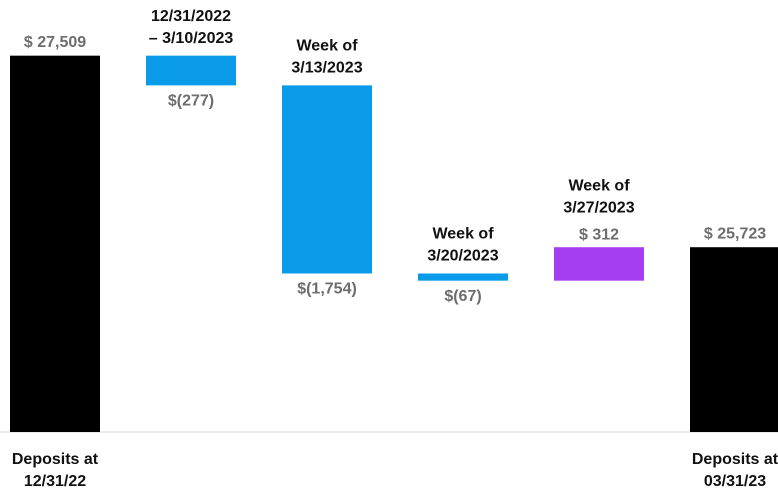 The width and height of the screenshot is (778, 495). I want to click on value-label: $ 312, so click(599, 234).